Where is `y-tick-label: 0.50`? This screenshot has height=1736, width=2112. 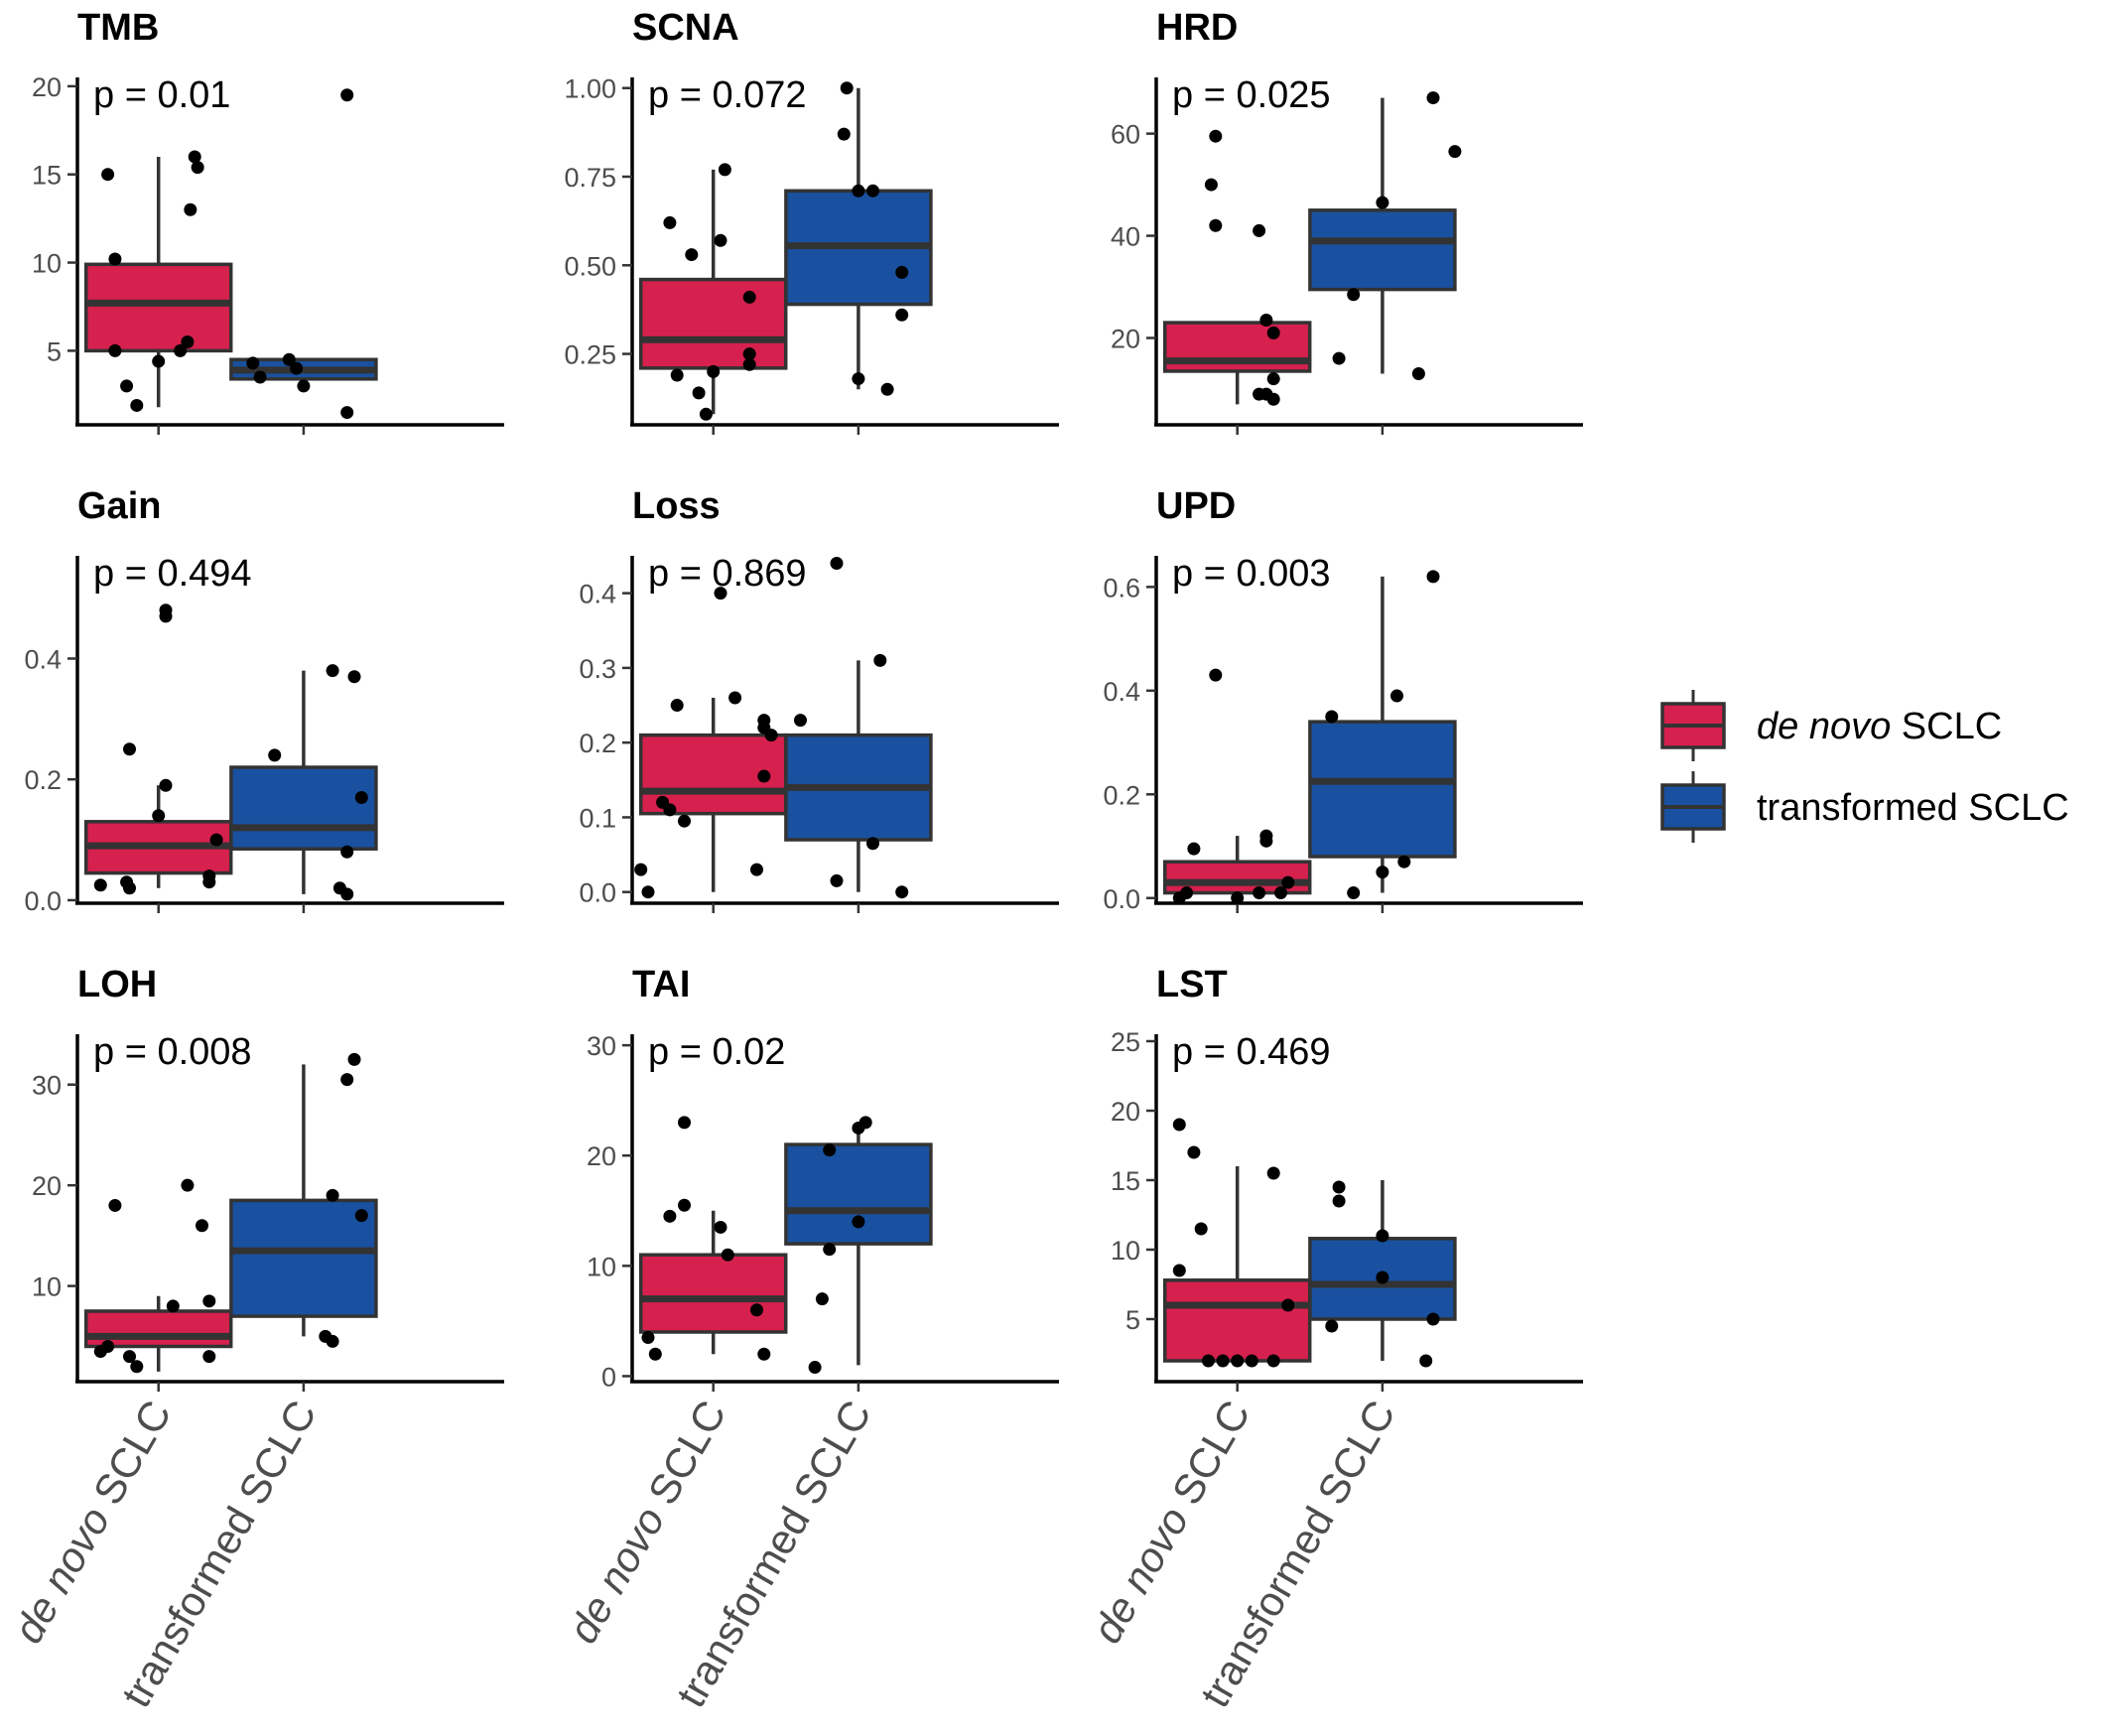 y-tick-label: 0.50 is located at coordinates (590, 266).